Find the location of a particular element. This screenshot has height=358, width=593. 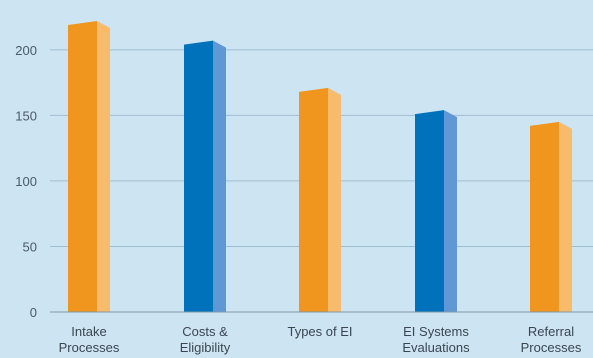

y-tick-label-150: 150 is located at coordinates (26, 115).